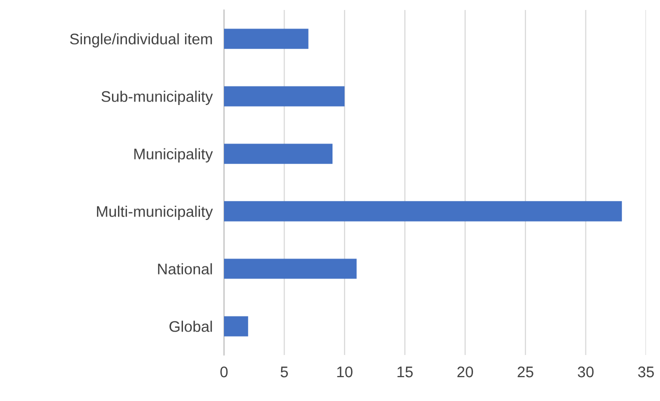 The width and height of the screenshot is (660, 401). What do you see at coordinates (154, 213) in the screenshot?
I see `y-tick-label: Multi-municipality` at bounding box center [154, 213].